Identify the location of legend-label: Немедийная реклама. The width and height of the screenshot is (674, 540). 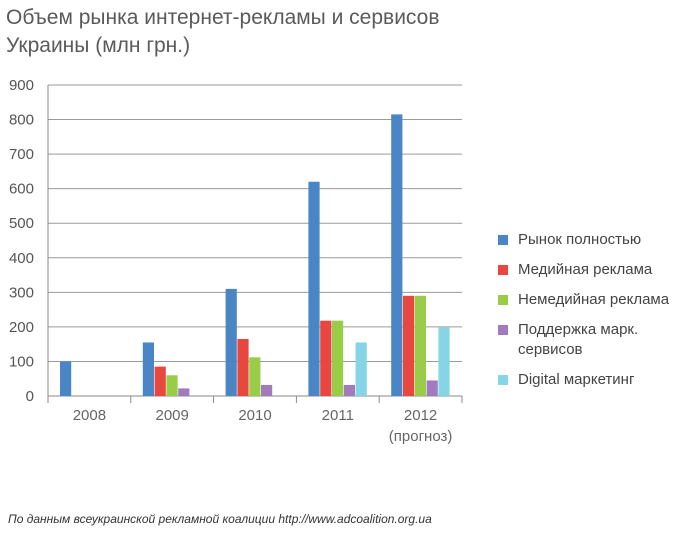
(594, 299).